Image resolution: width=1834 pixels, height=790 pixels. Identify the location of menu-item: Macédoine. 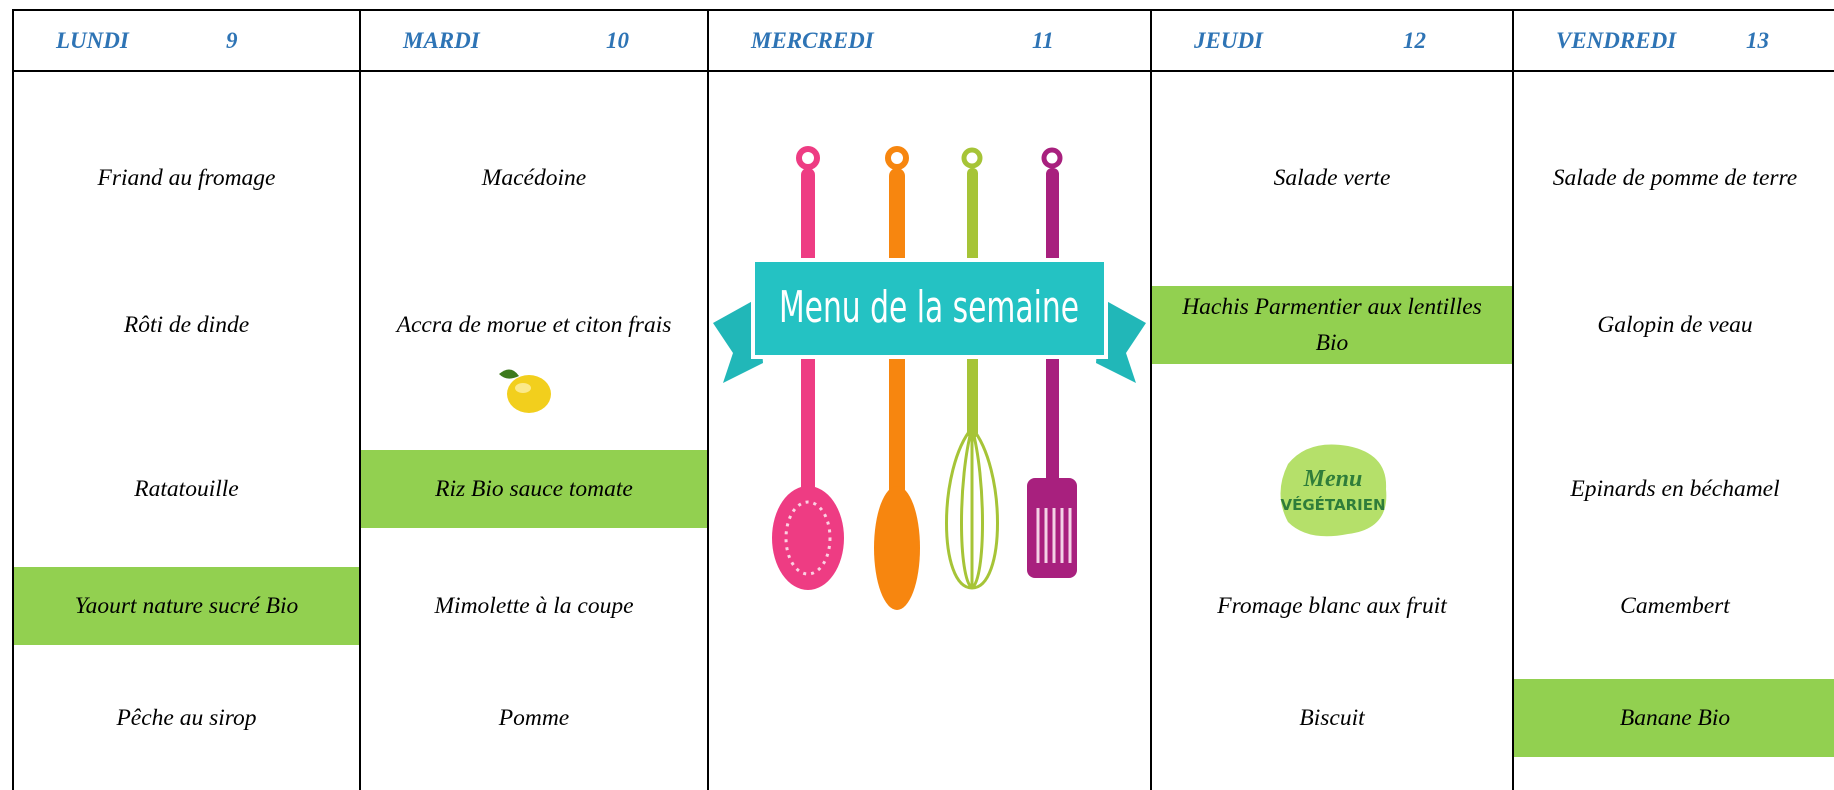
(534, 178).